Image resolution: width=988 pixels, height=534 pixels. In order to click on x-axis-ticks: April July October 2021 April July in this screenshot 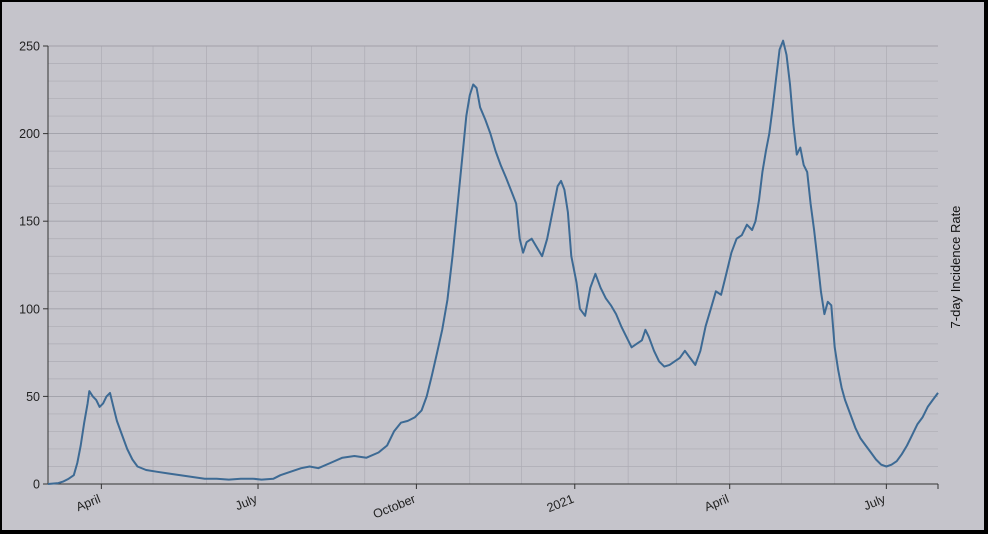, I will do `click(506, 503)`.